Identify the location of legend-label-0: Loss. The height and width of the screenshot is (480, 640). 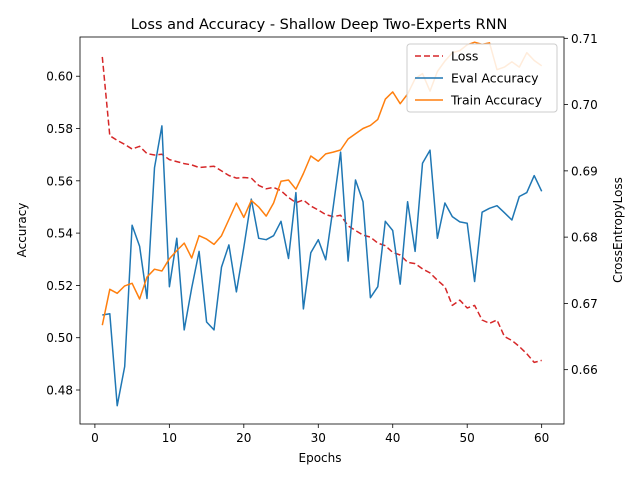
(464, 56).